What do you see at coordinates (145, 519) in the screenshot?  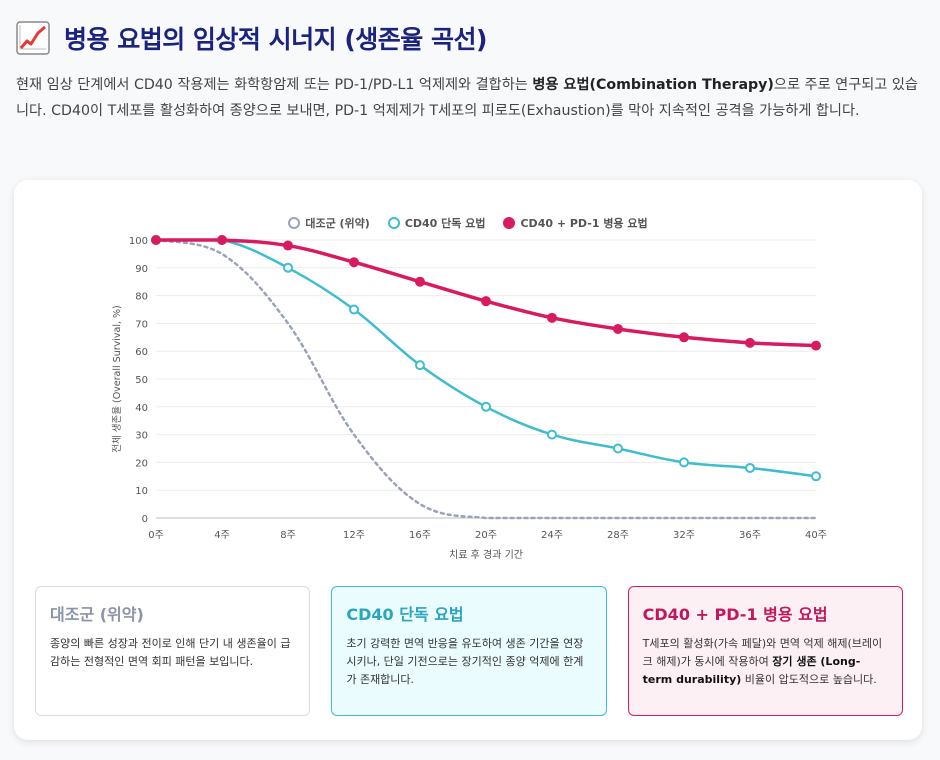 I see `y-tick-label: 0` at bounding box center [145, 519].